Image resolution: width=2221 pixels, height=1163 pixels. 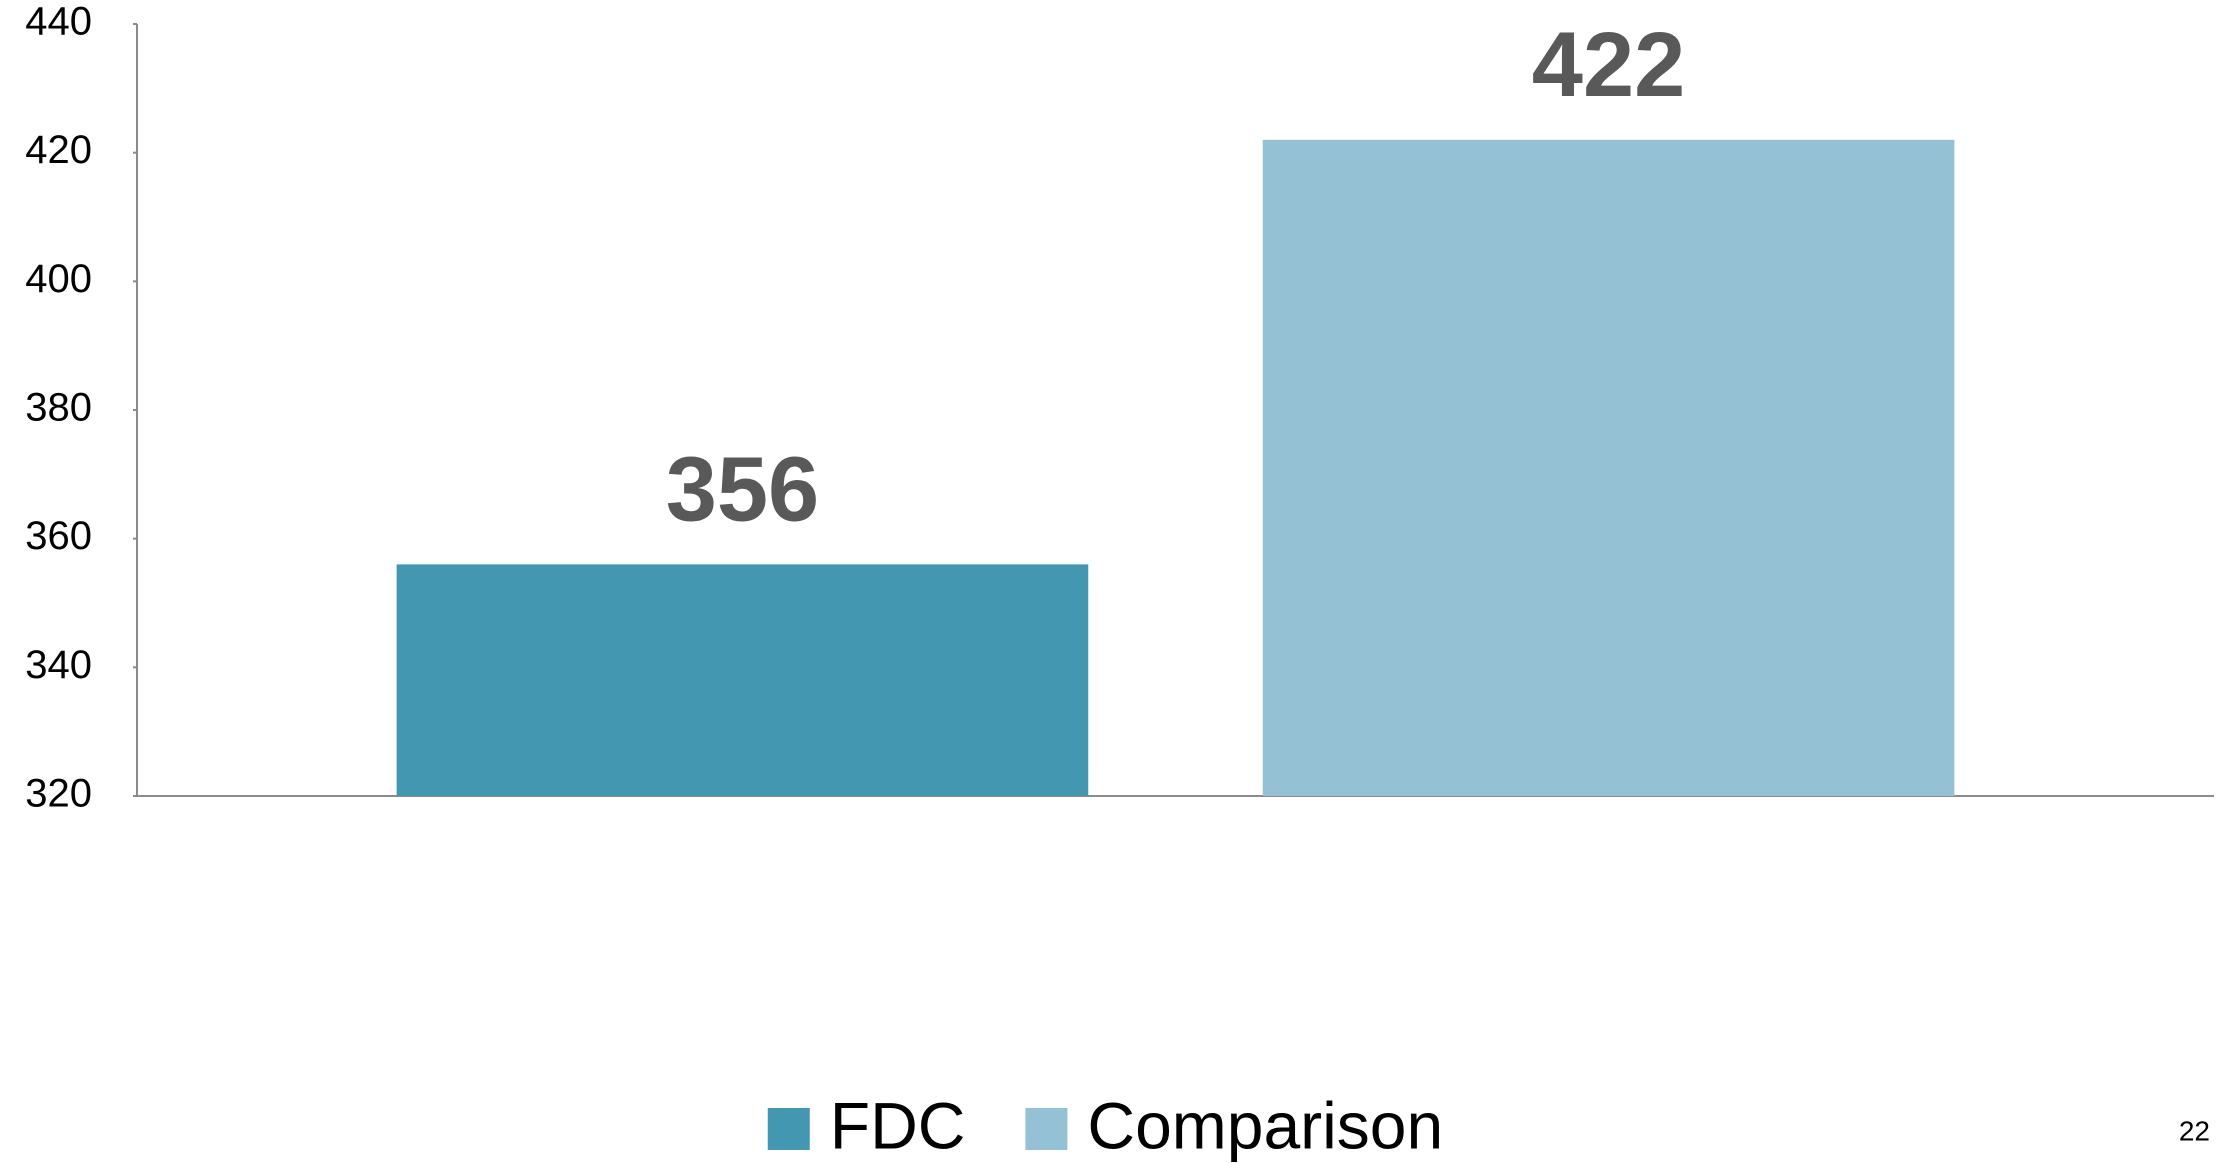 What do you see at coordinates (1265, 1125) in the screenshot?
I see `legend-label: Comparison` at bounding box center [1265, 1125].